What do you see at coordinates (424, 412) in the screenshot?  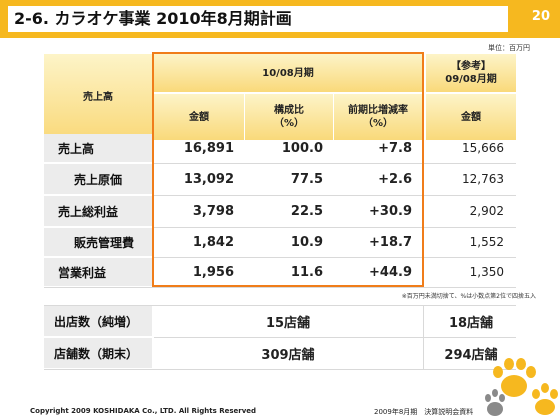 I see `meeting-label: 2009年8月期 決算説明会資料` at bounding box center [424, 412].